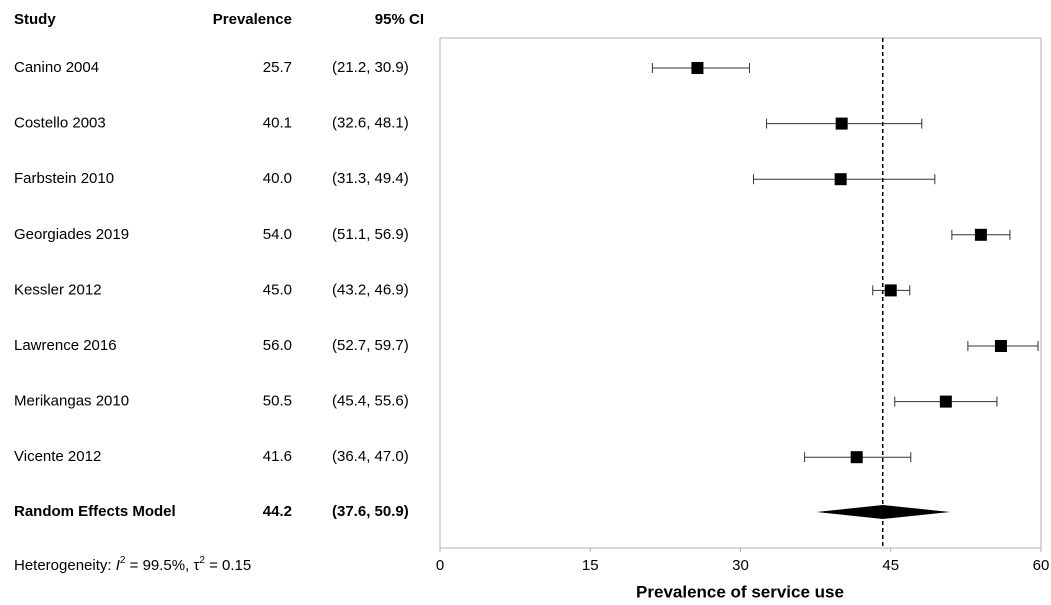 The width and height of the screenshot is (1051, 605). Describe the element at coordinates (890, 565) in the screenshot. I see `x-tick-label: 45` at that location.